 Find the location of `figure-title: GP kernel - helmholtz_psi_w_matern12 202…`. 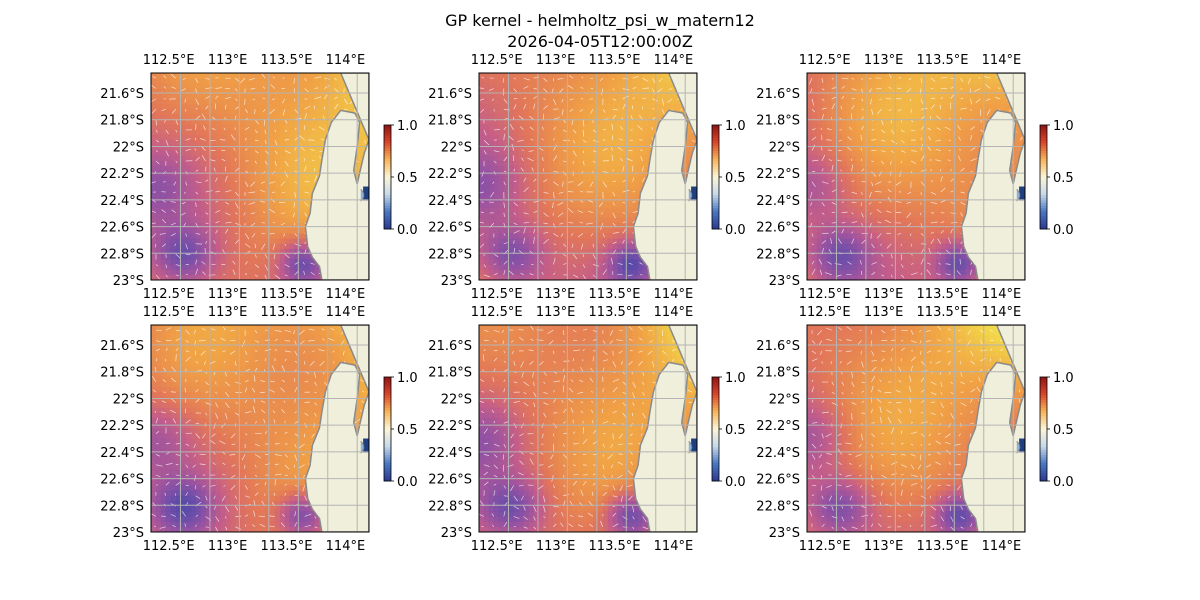

figure-title: GP kernel - helmholtz_psi_w_matern12 202… is located at coordinates (600, 31).